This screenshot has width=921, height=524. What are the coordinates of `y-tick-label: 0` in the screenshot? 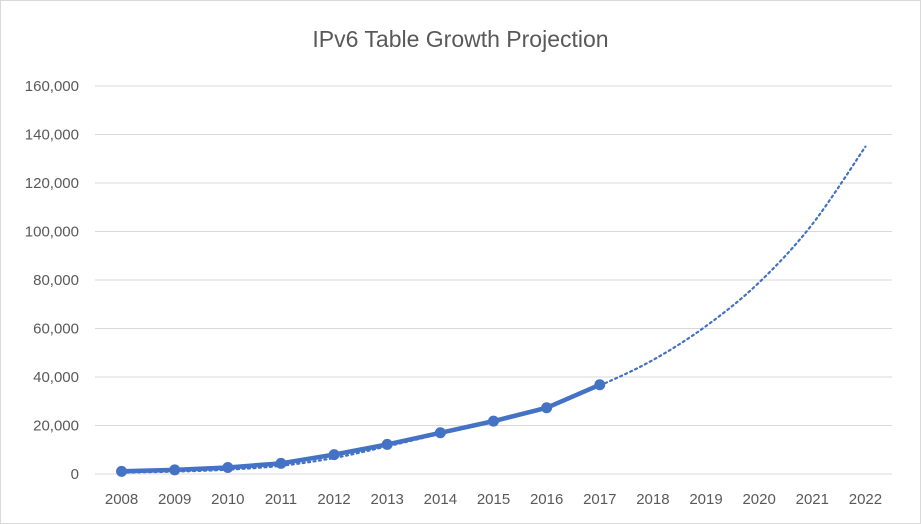 It's located at (75, 474).